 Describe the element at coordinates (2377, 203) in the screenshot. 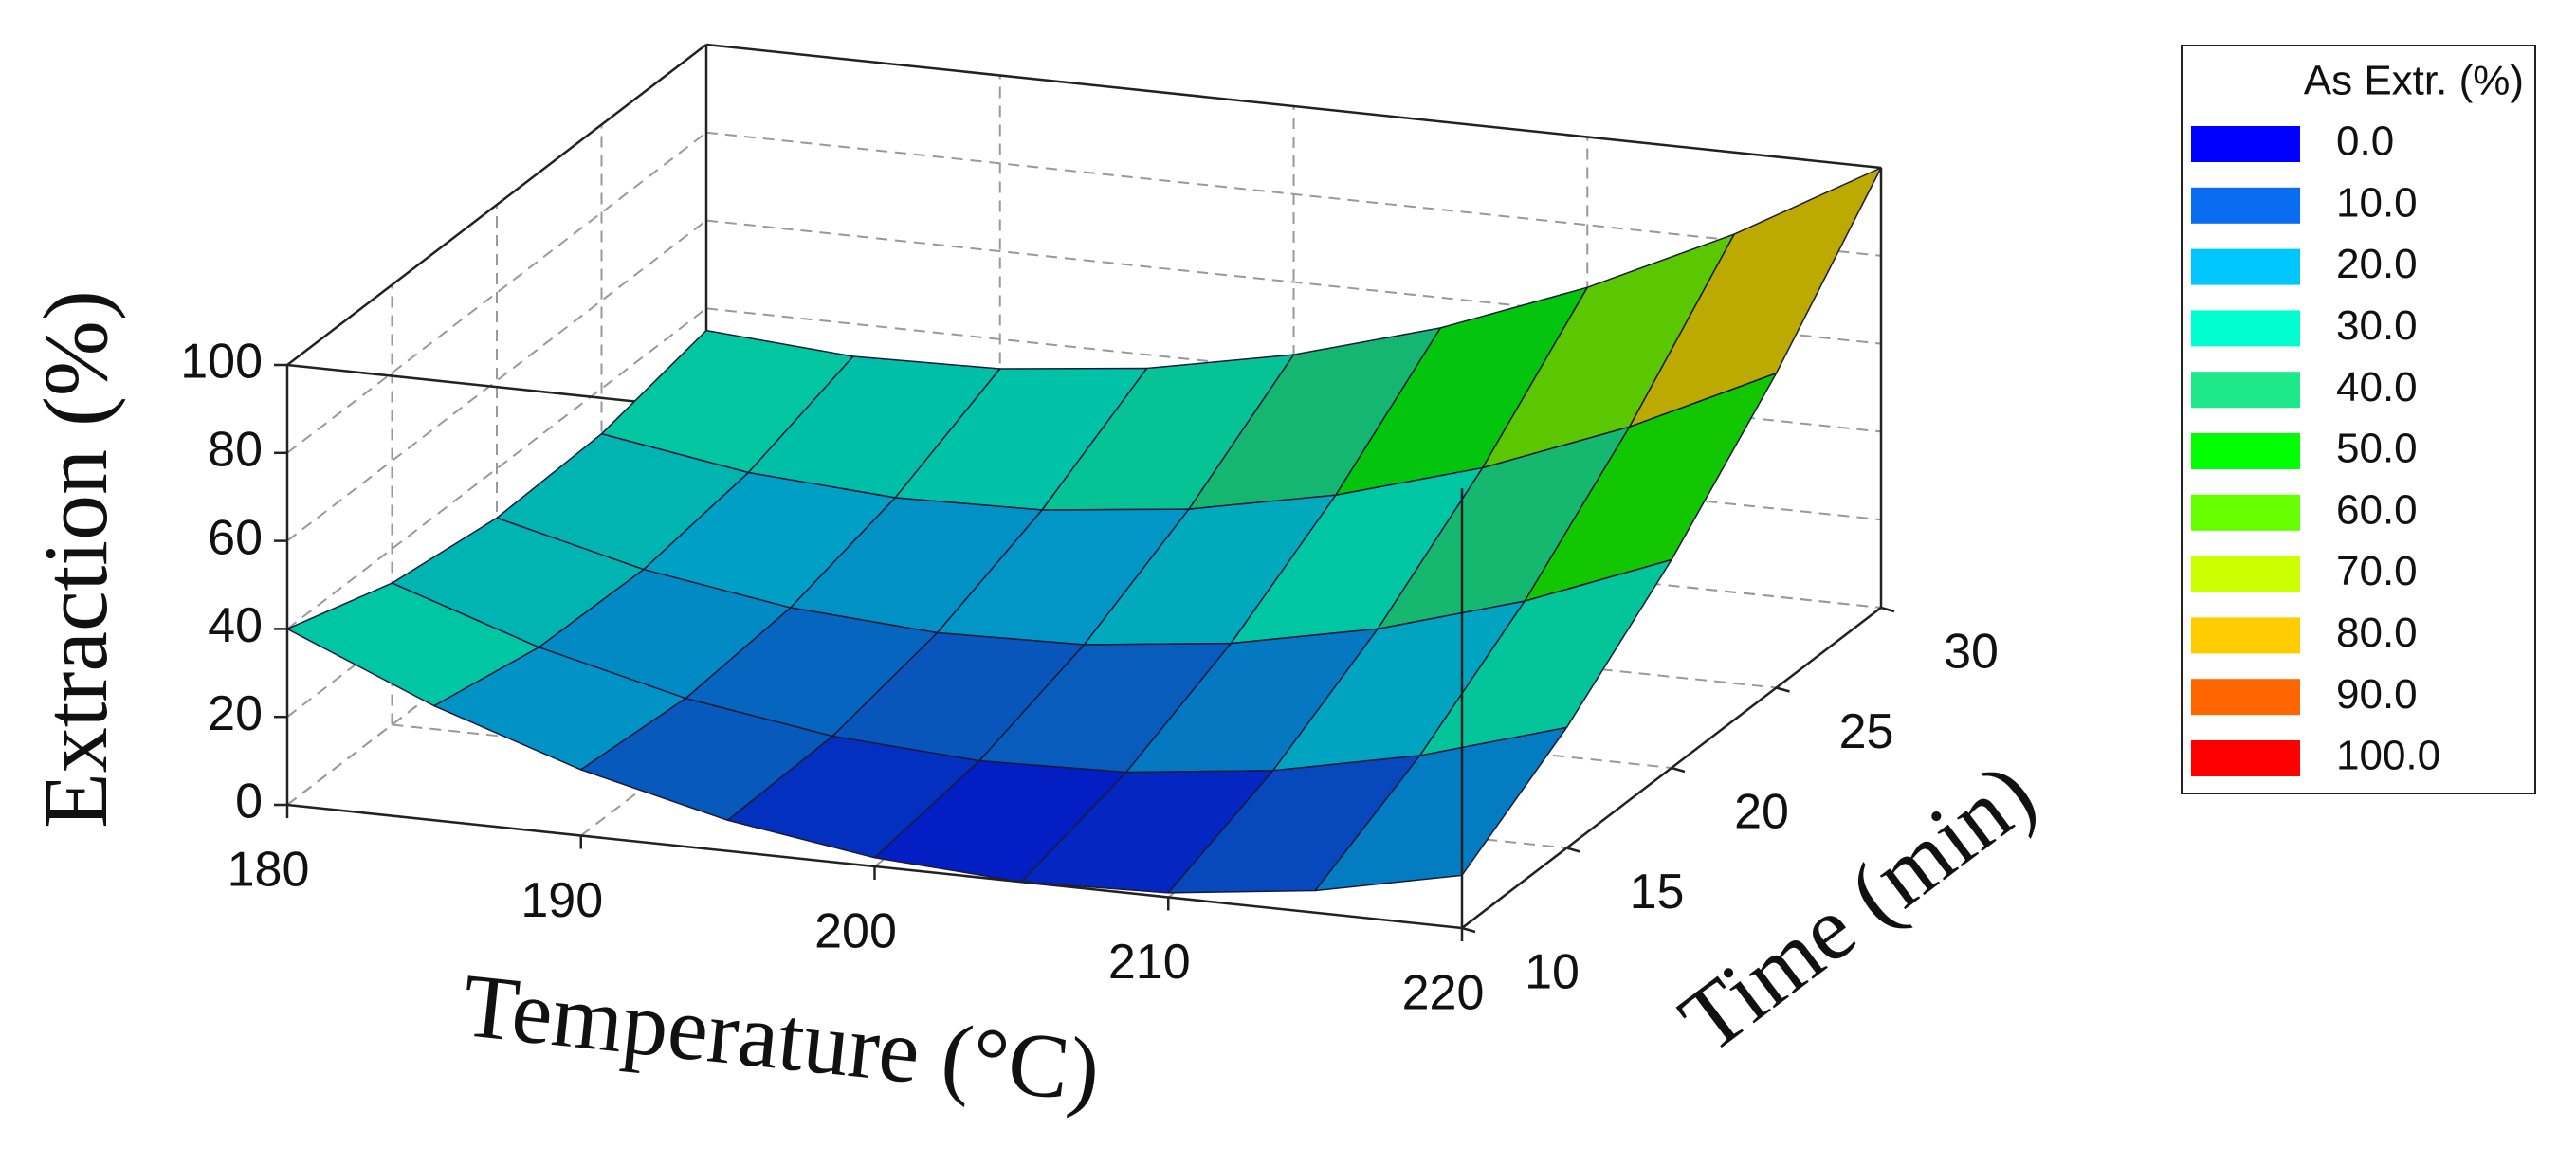

I see `legend-label: 10.0` at that location.